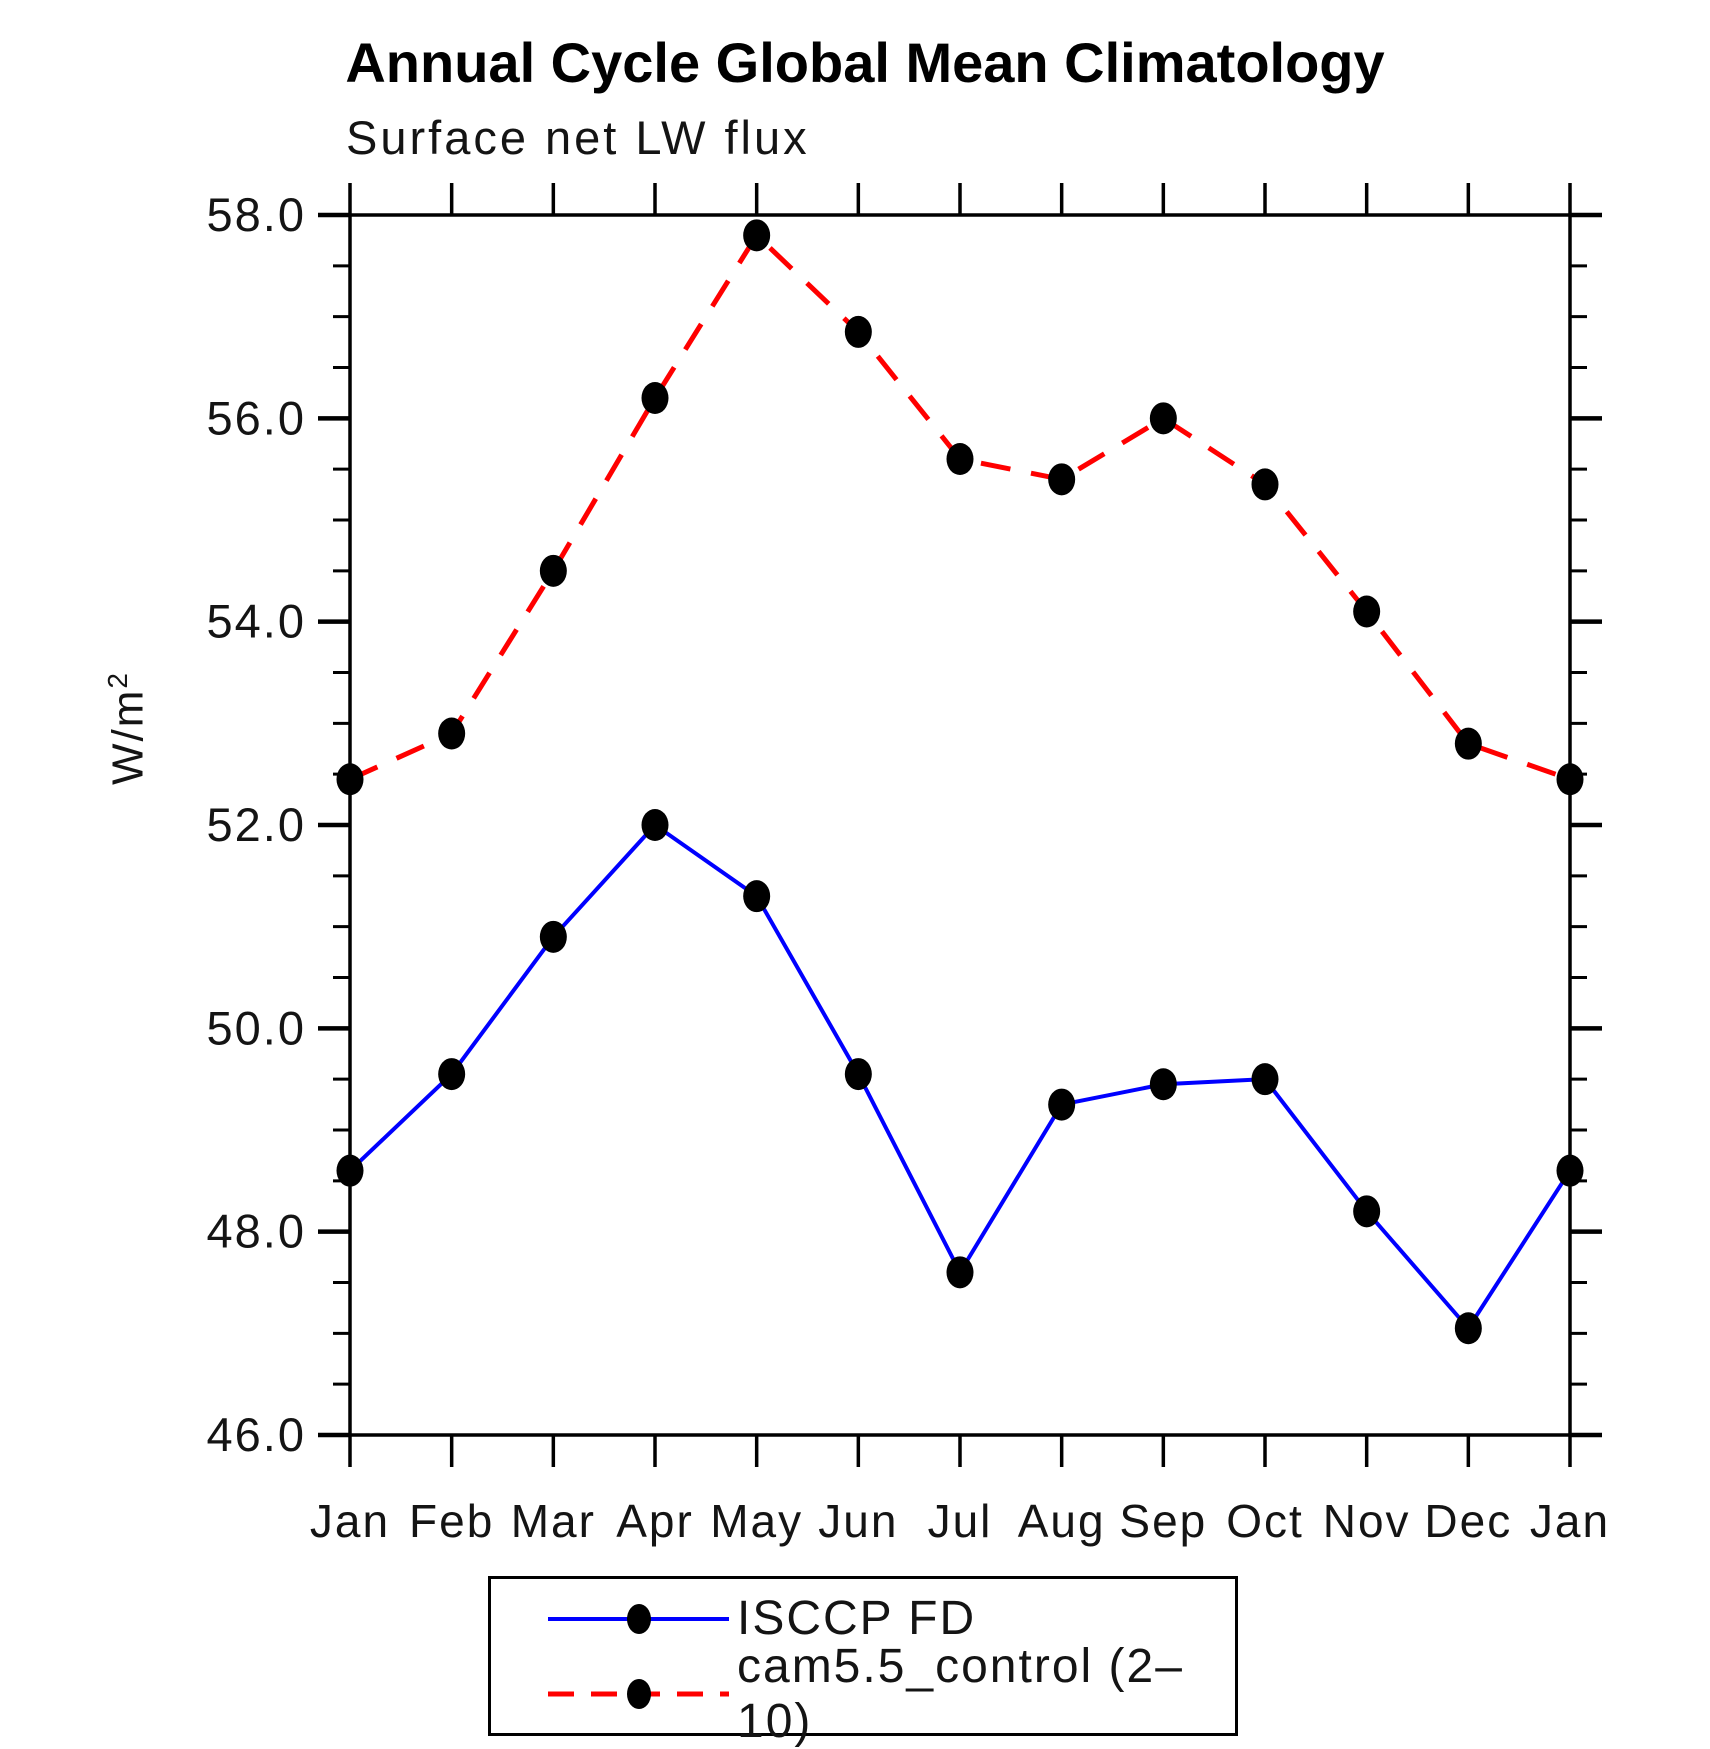 The image size is (1710, 1749). I want to click on y-tick-label: 58.0, so click(256, 214).